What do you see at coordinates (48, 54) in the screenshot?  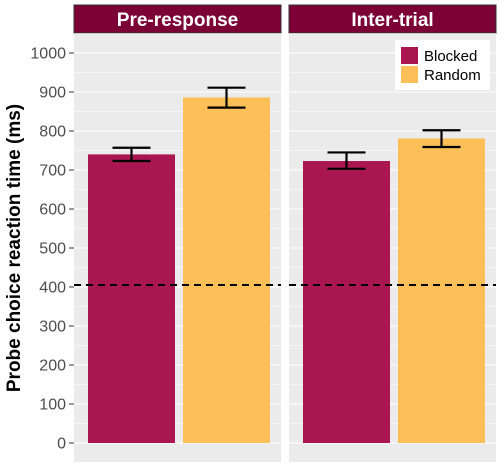 I see `y-tick-label: 1000` at bounding box center [48, 54].